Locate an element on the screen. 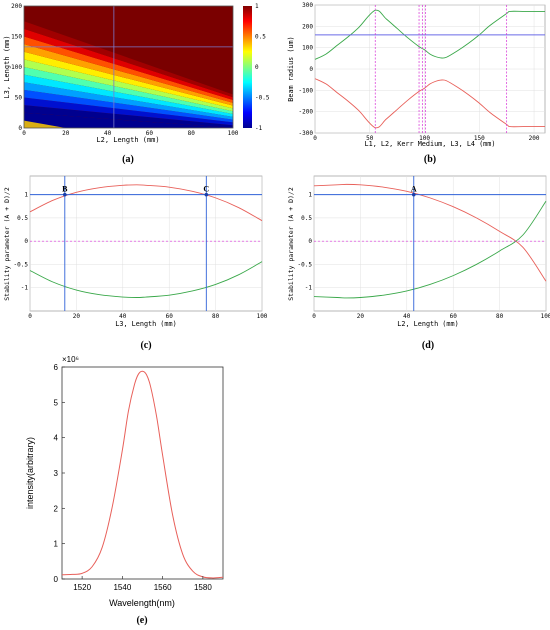 The image size is (550, 630). panel-e-exponent: ×10⁶ is located at coordinates (70, 359).